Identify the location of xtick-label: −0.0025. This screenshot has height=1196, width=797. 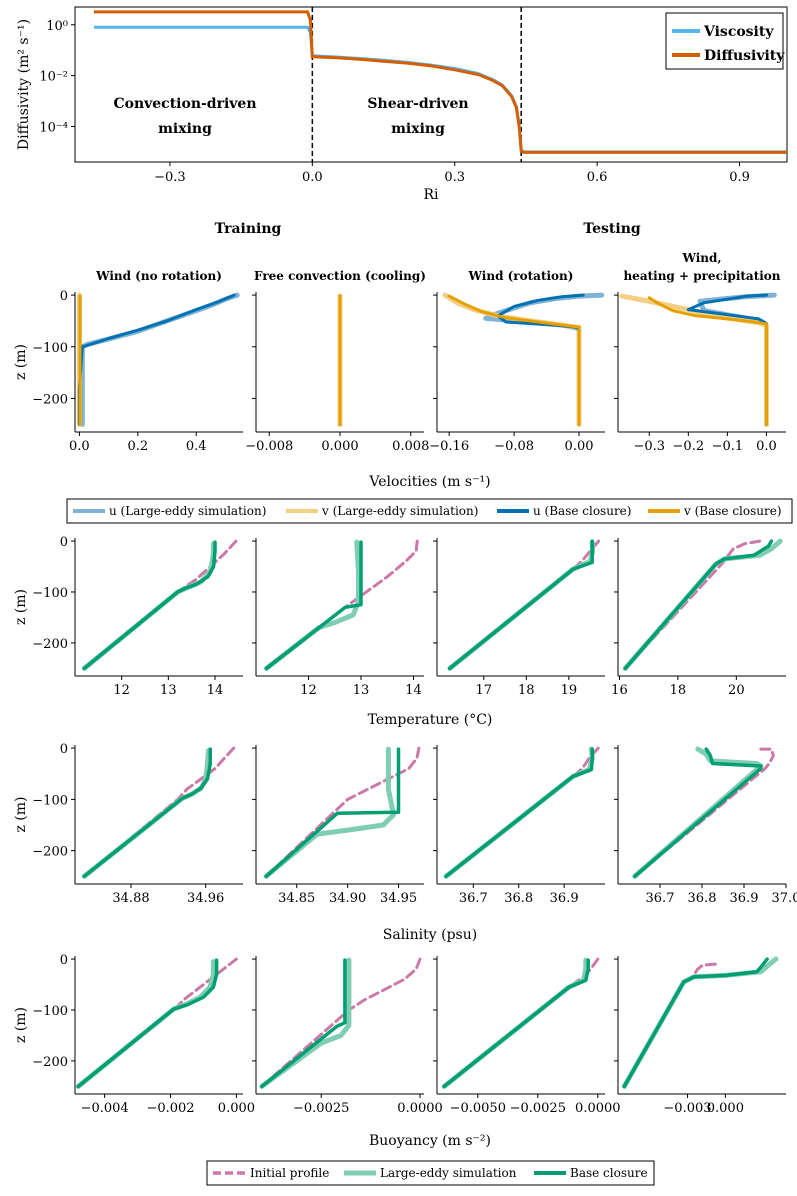
(321, 1108).